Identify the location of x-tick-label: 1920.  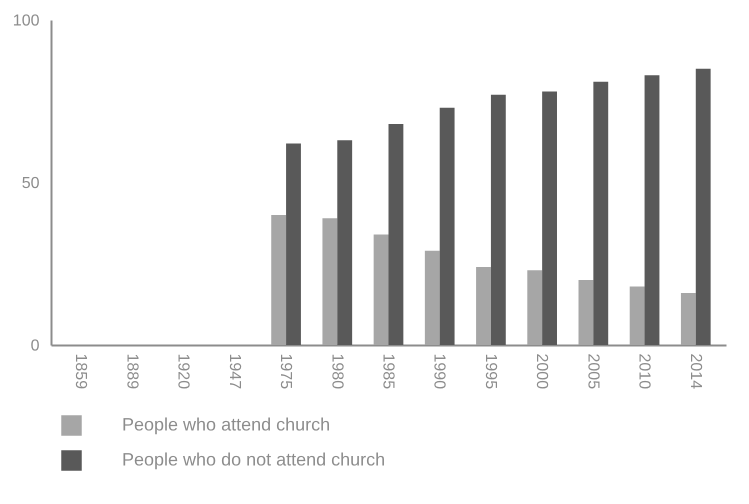
(183, 372).